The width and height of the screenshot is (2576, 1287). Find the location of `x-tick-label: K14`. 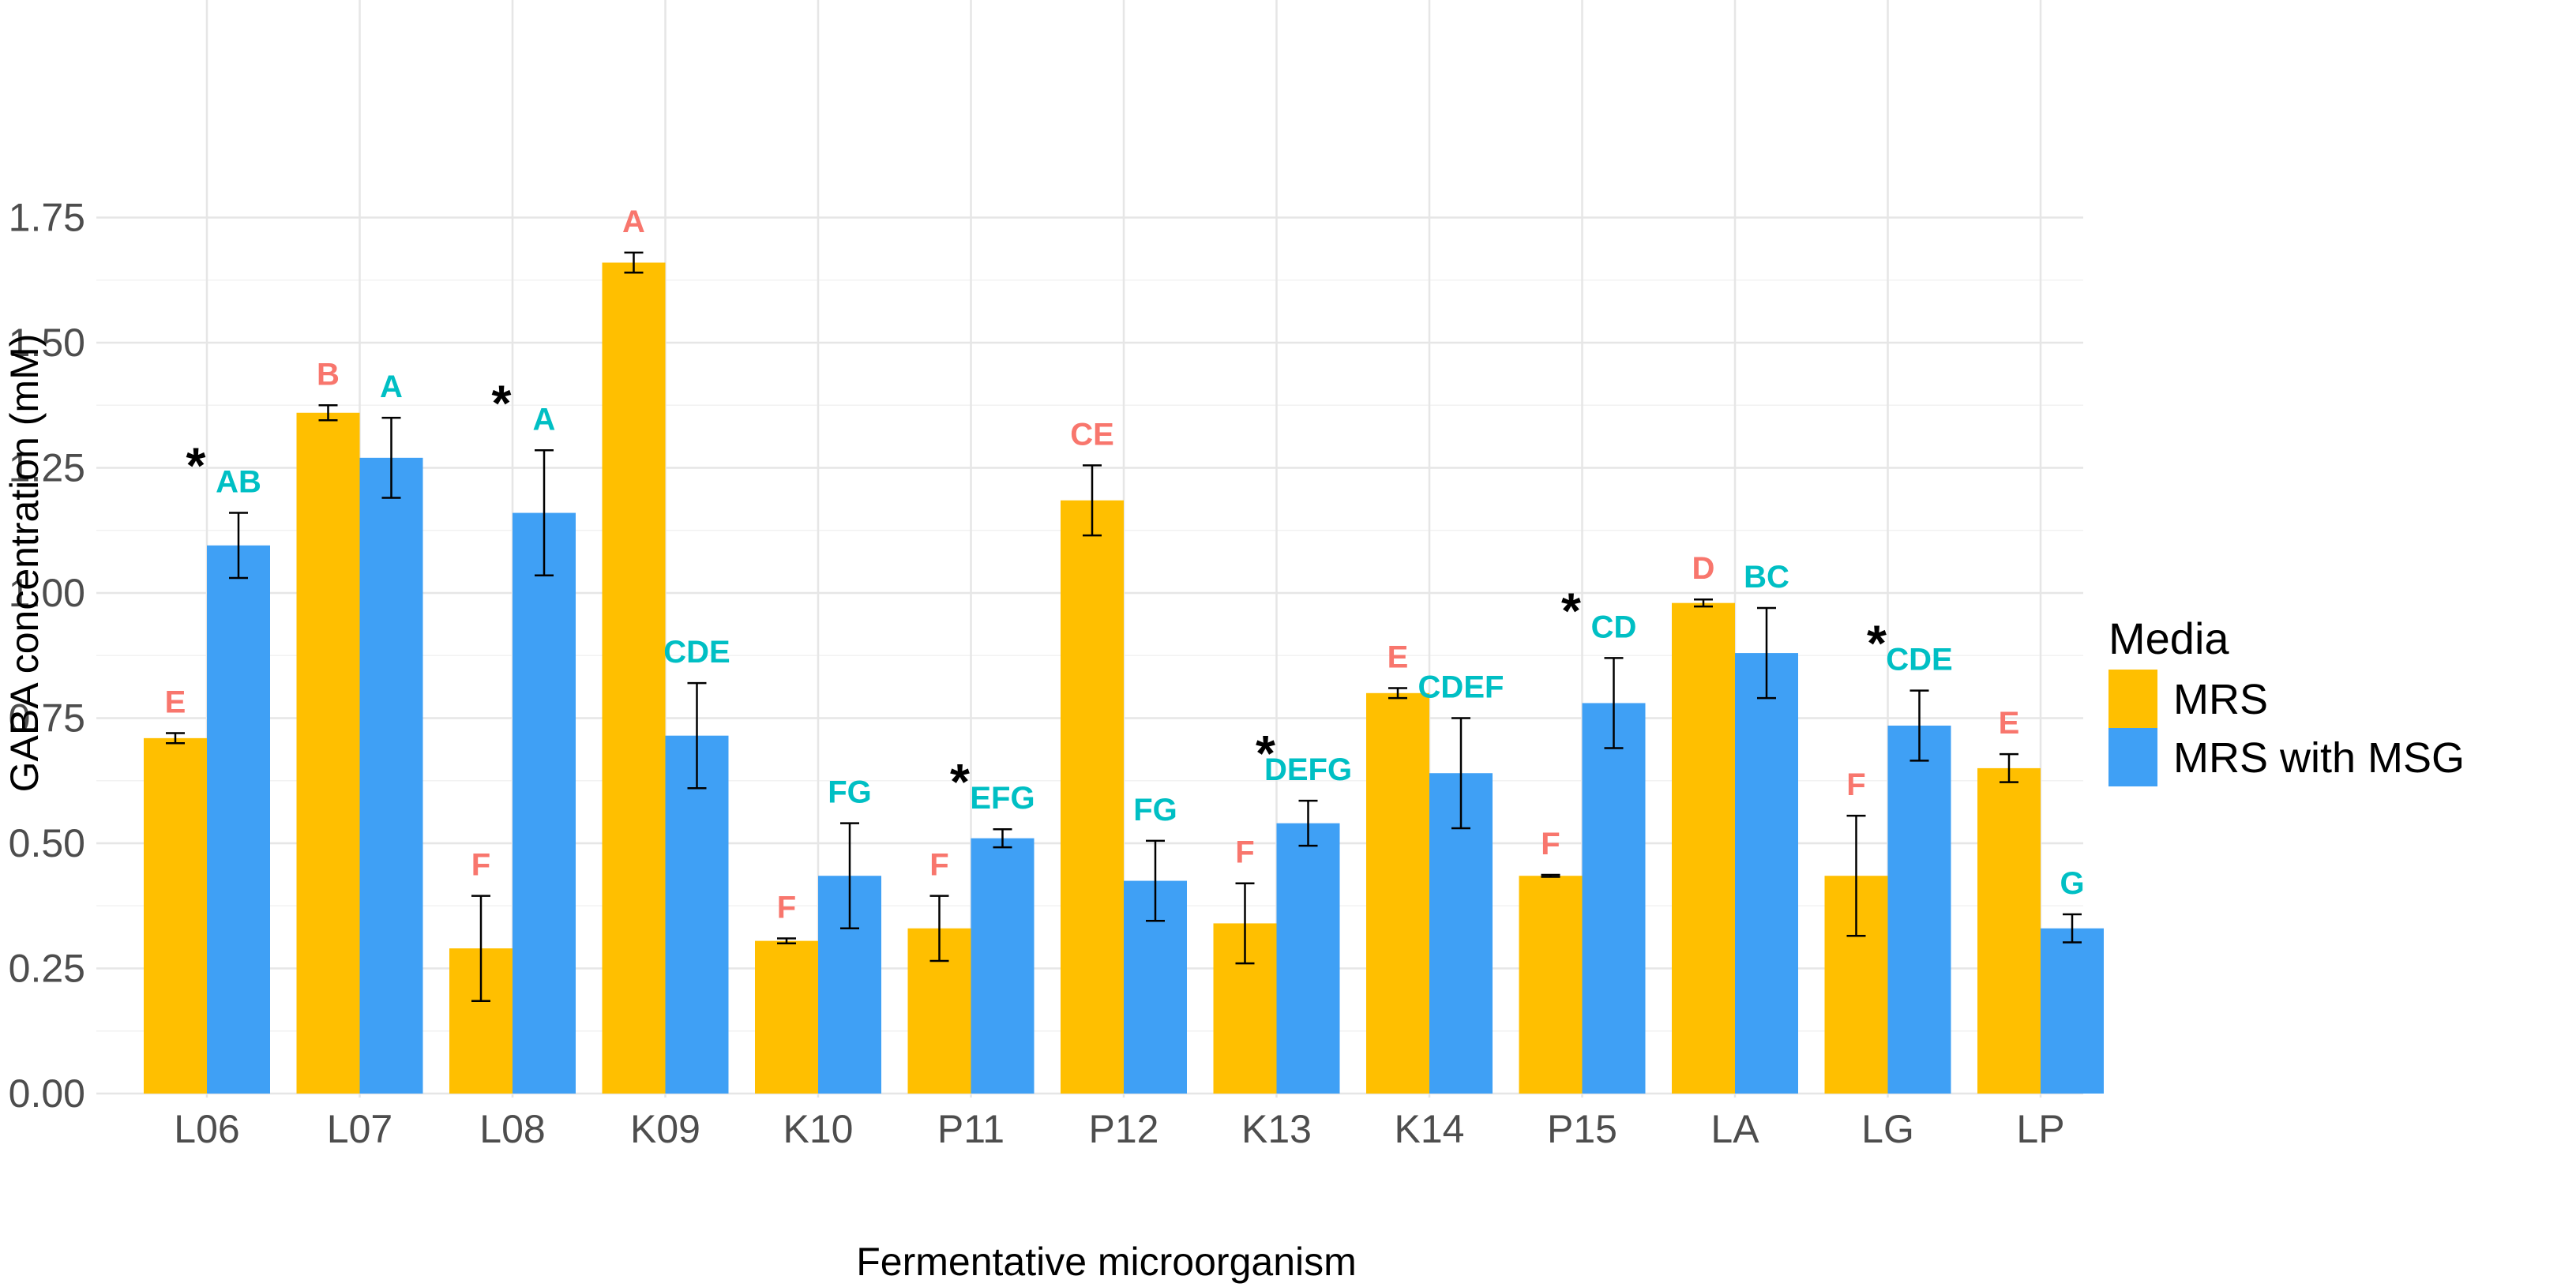

x-tick-label: K14 is located at coordinates (1430, 1129).